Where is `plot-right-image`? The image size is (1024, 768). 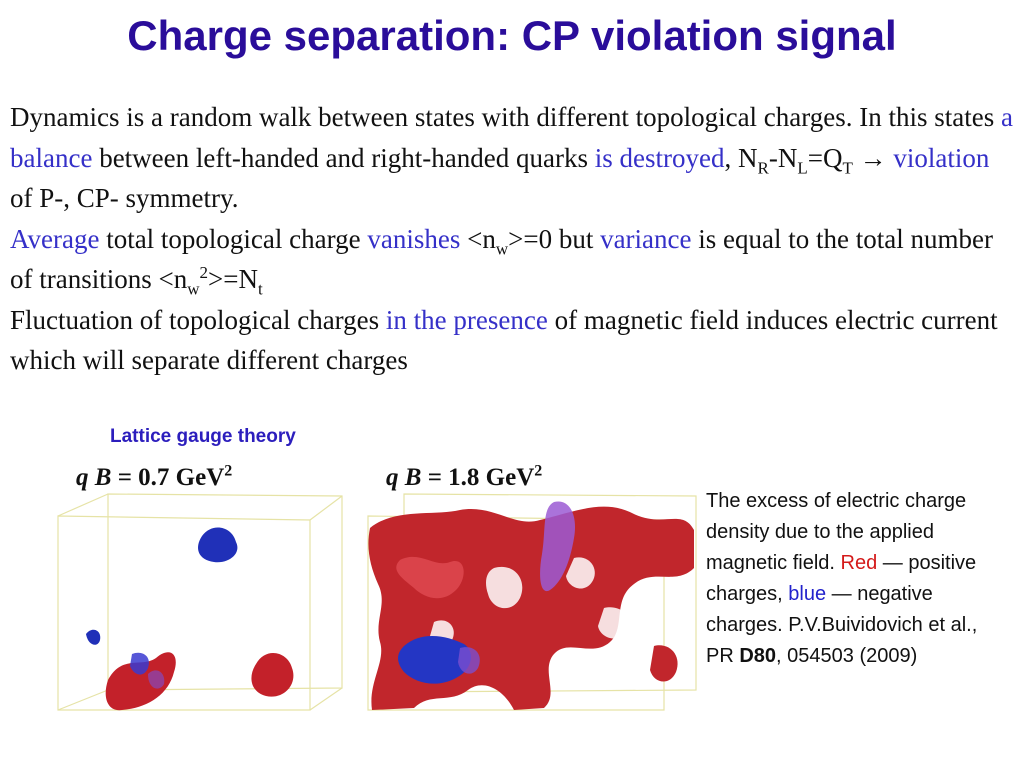
plot-right-image is located at coordinates (532, 602).